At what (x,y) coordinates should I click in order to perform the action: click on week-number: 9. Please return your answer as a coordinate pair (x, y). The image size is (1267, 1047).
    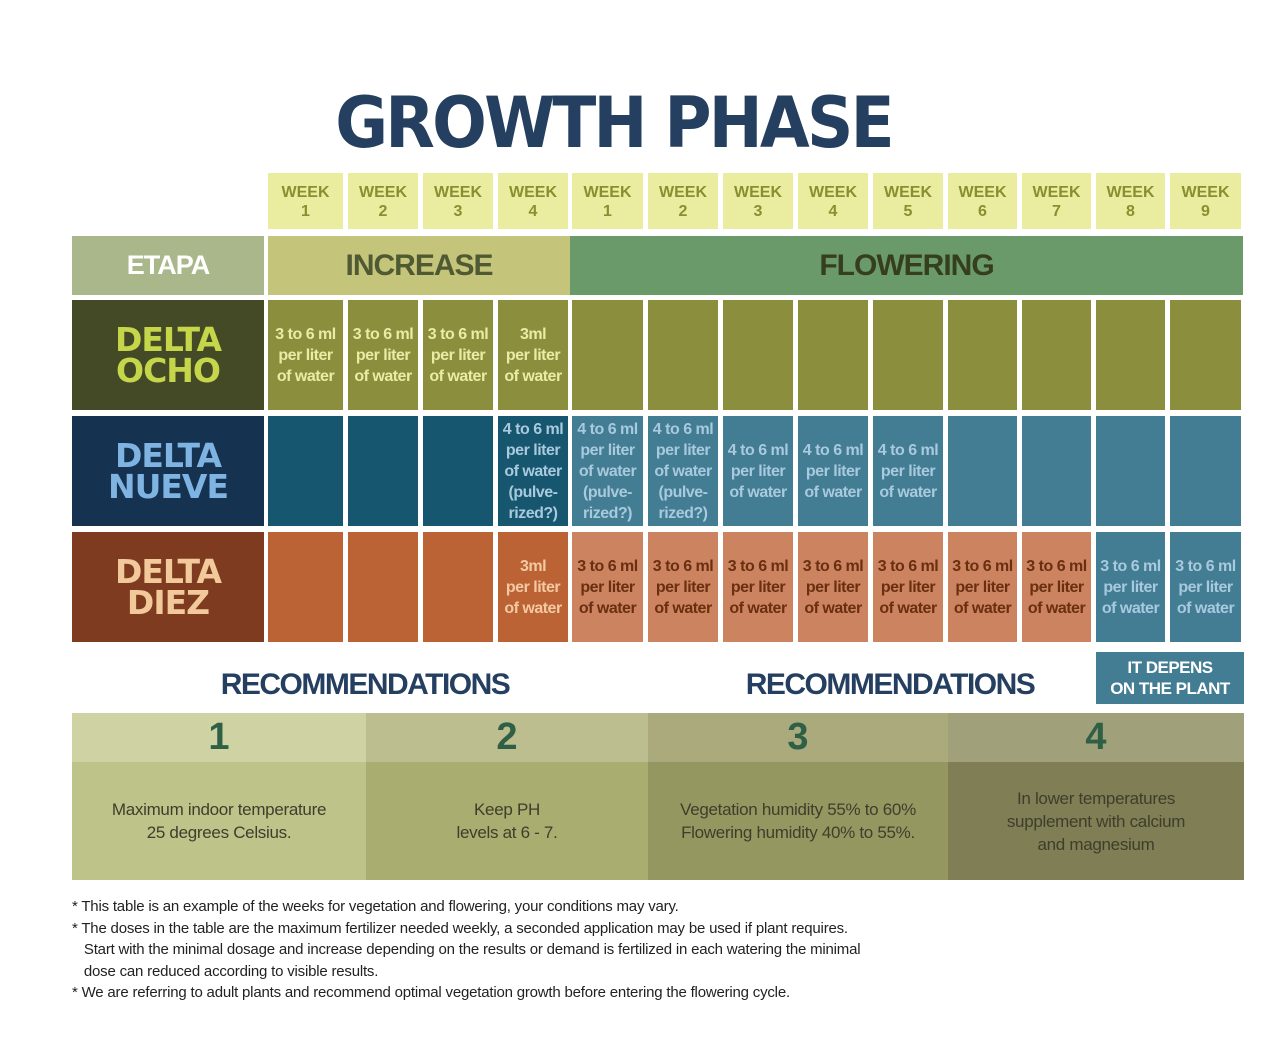
    Looking at the image, I should click on (1205, 211).